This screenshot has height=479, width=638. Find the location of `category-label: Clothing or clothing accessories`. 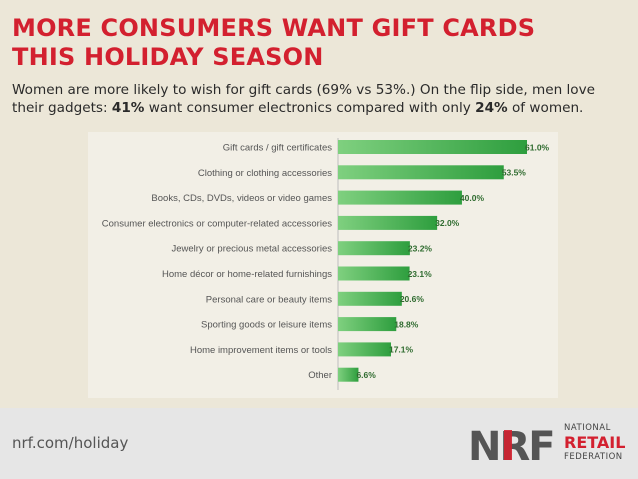

category-label: Clothing or clothing accessories is located at coordinates (265, 173).